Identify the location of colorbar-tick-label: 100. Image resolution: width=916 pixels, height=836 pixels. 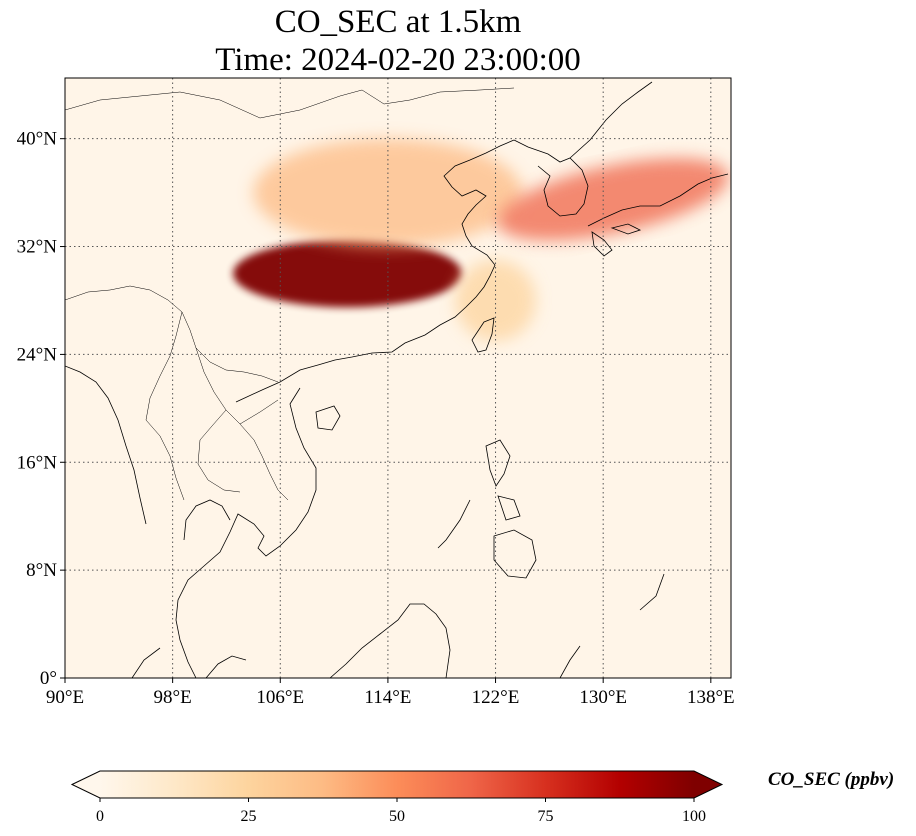
(694, 816).